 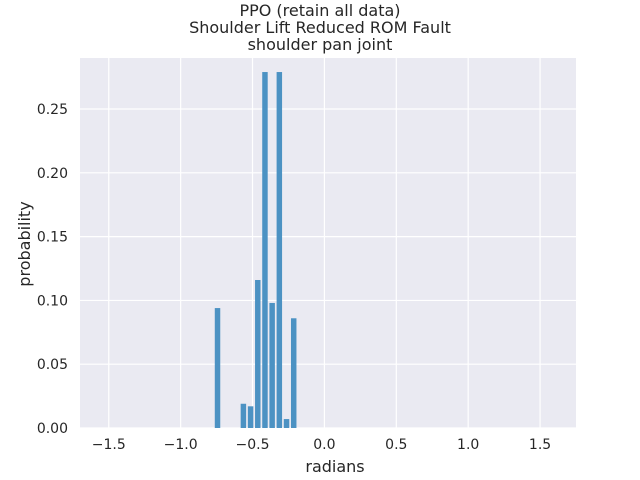 What do you see at coordinates (181, 445) in the screenshot?
I see `x-tick-label: −1.0` at bounding box center [181, 445].